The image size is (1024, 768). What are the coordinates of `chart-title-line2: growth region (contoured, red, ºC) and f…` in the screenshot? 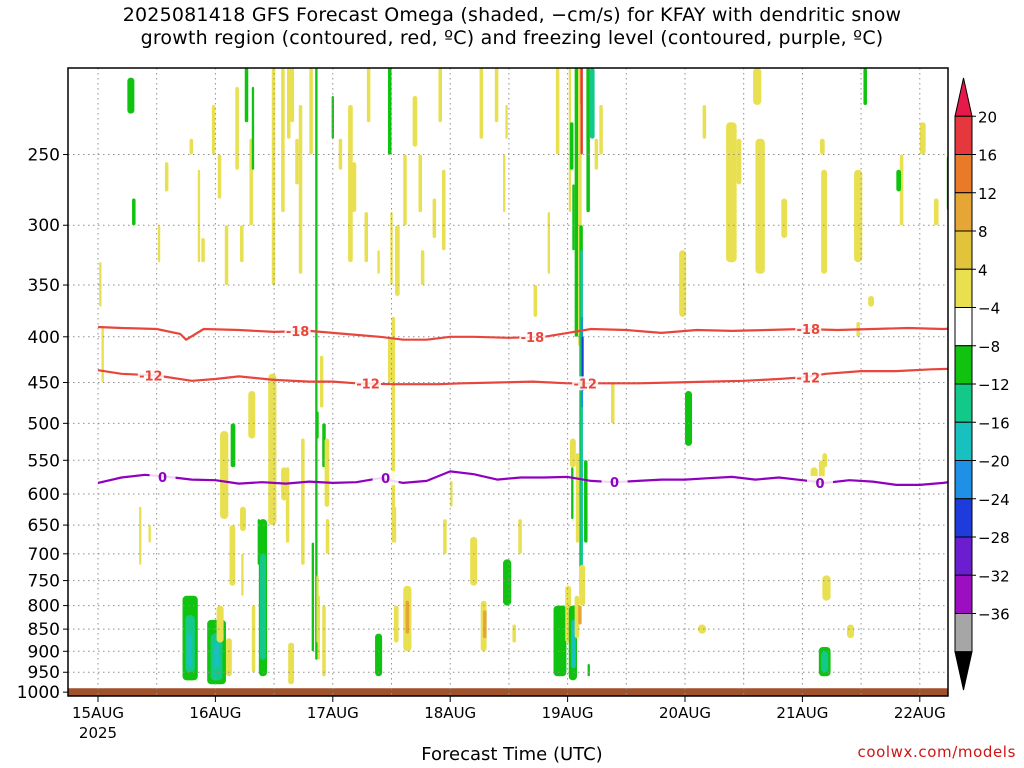 It's located at (512, 38).